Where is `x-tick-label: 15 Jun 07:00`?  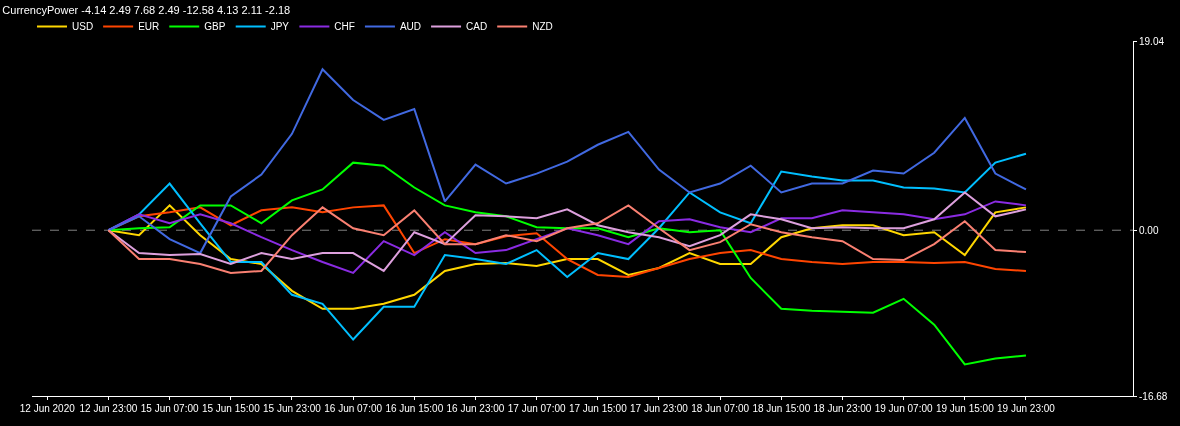
x-tick-label: 15 Jun 07:00 is located at coordinates (169, 408).